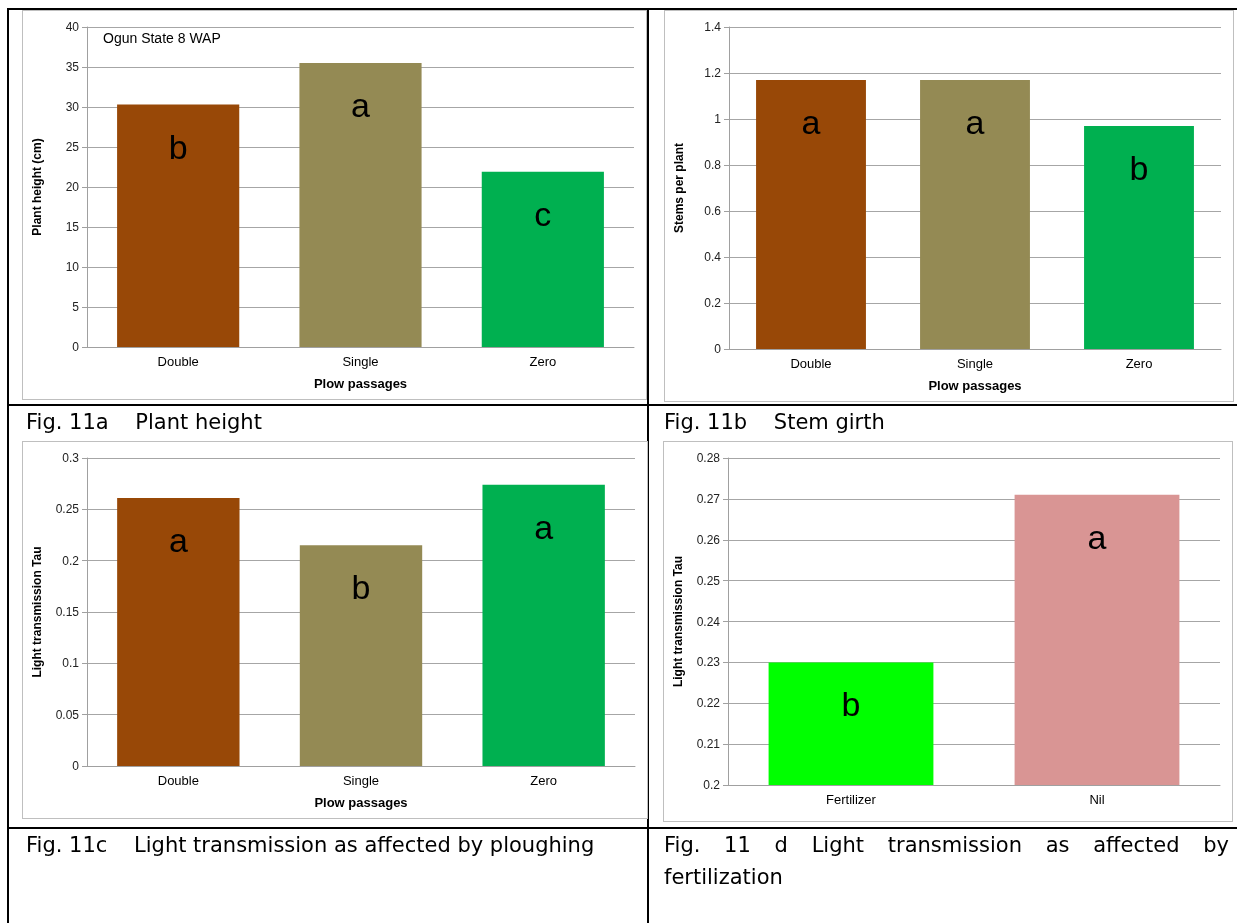 The width and height of the screenshot is (1237, 923). What do you see at coordinates (76, 307) in the screenshot?
I see `y-tick-label: 5` at bounding box center [76, 307].